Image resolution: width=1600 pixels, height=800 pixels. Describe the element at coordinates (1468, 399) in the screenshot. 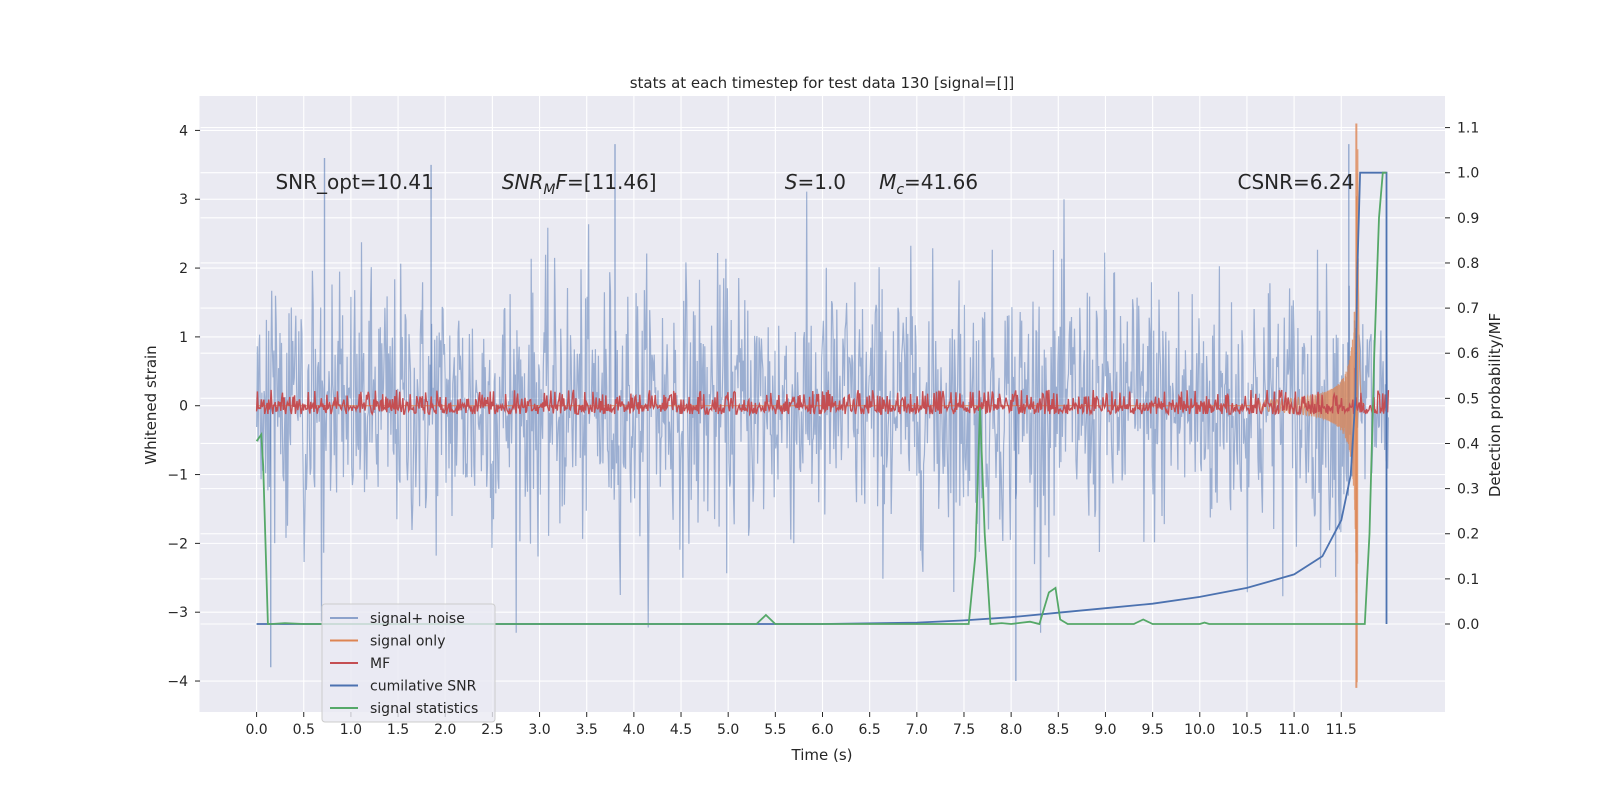

I see `y2-tick-label: 0.5` at that location.